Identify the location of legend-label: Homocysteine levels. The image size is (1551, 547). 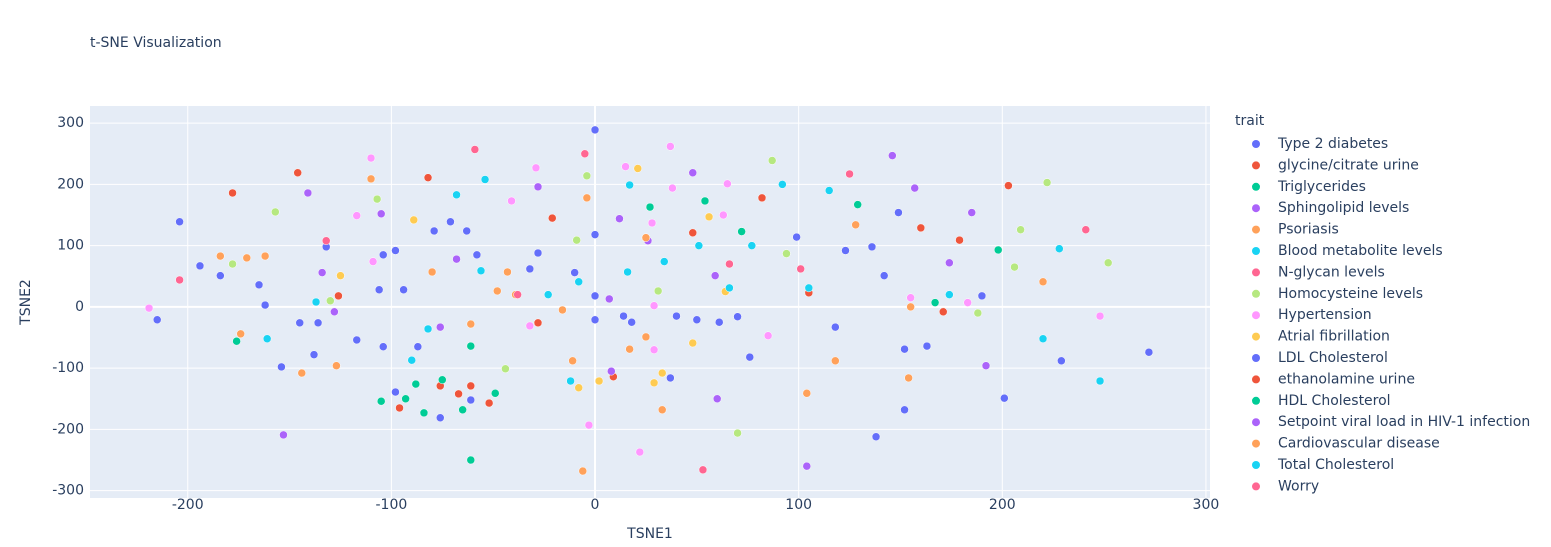
(1350, 294).